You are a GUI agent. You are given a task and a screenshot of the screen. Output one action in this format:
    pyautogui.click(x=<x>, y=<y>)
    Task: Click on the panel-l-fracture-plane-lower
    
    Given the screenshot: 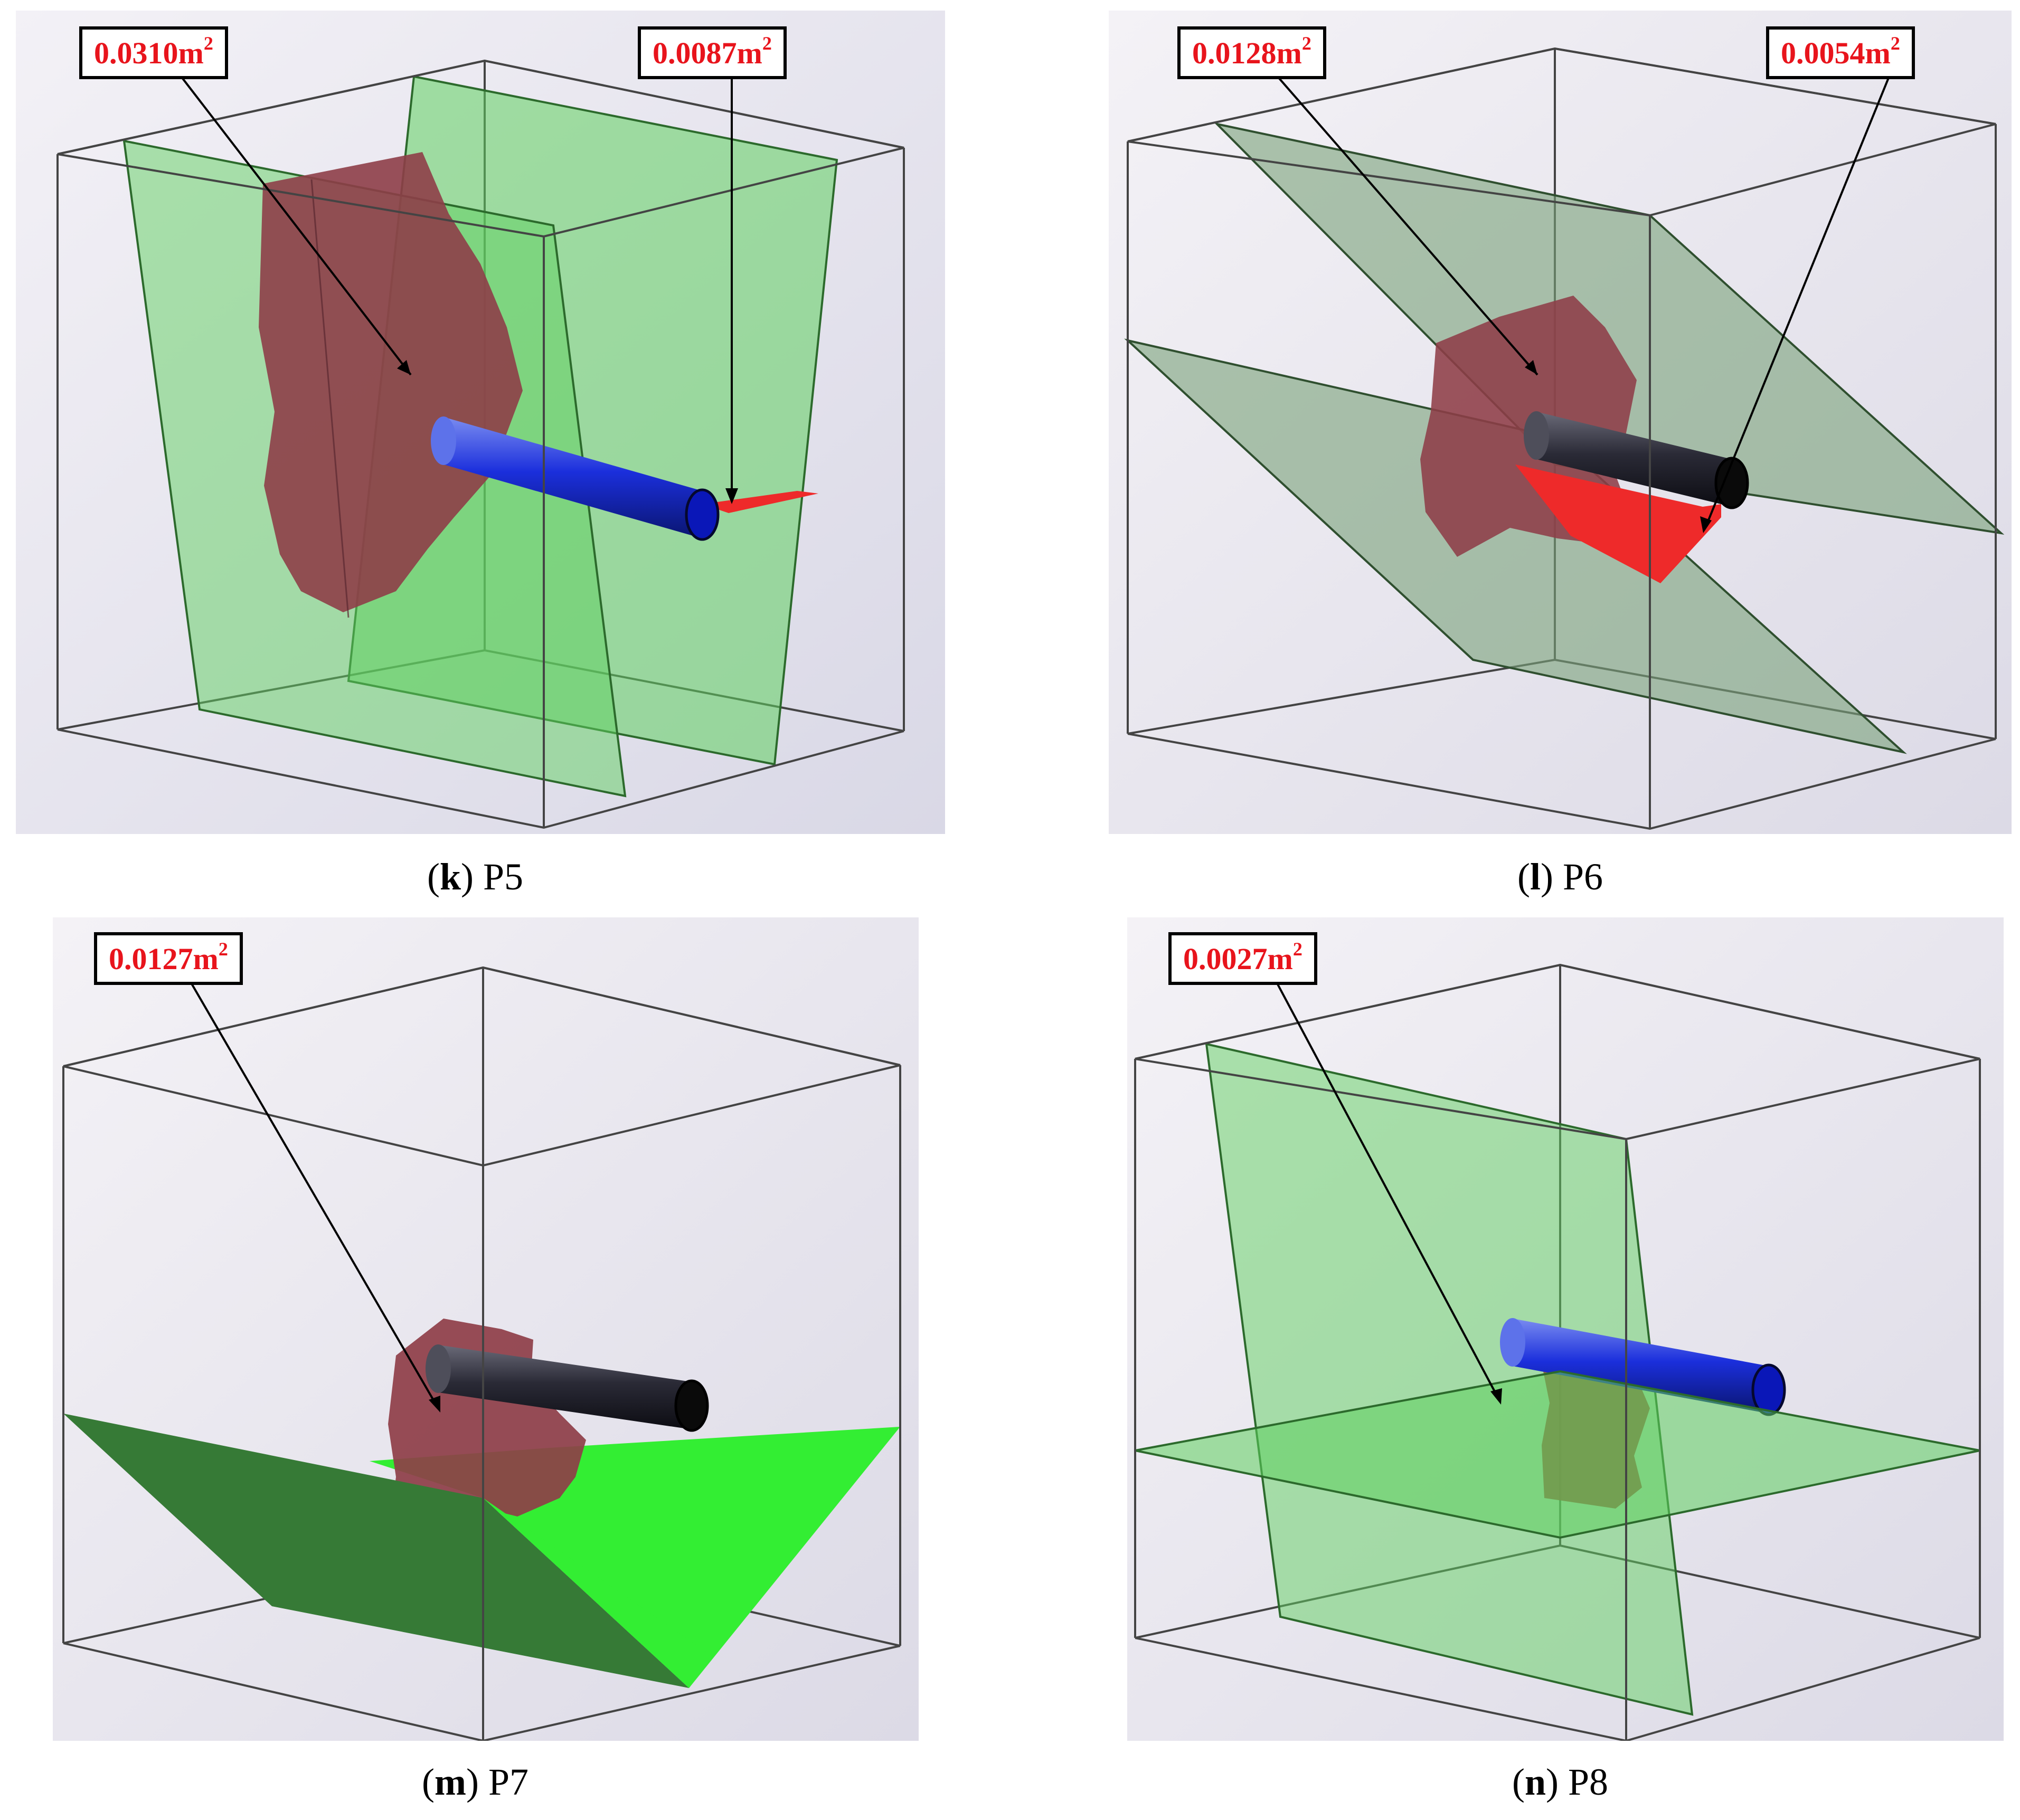 What is the action you would take?
    pyautogui.click(x=1515, y=546)
    